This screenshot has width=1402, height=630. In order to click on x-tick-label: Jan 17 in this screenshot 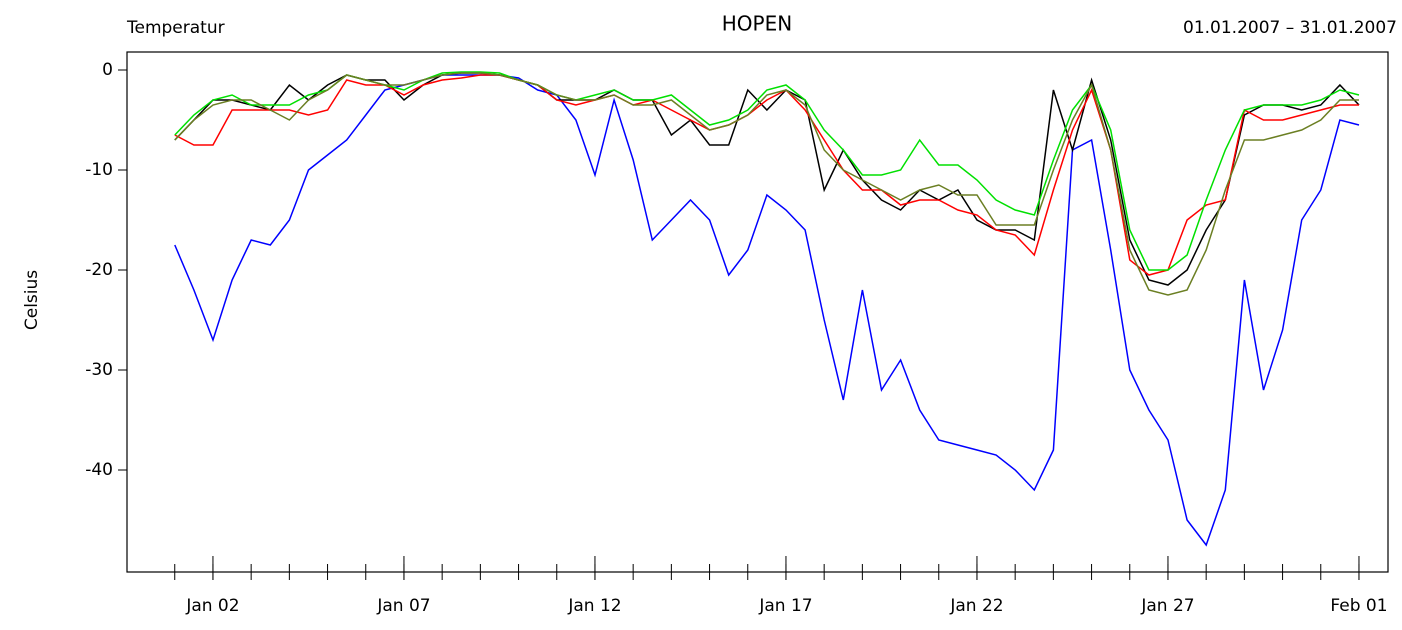, I will do `click(785, 606)`.